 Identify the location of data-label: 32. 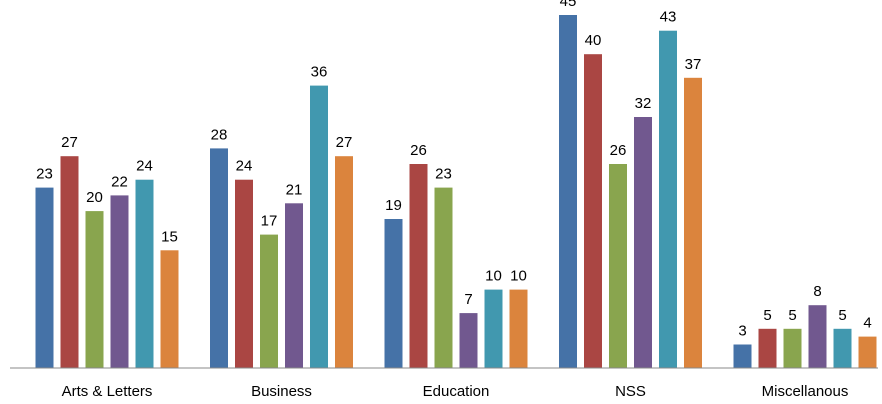
(643, 103).